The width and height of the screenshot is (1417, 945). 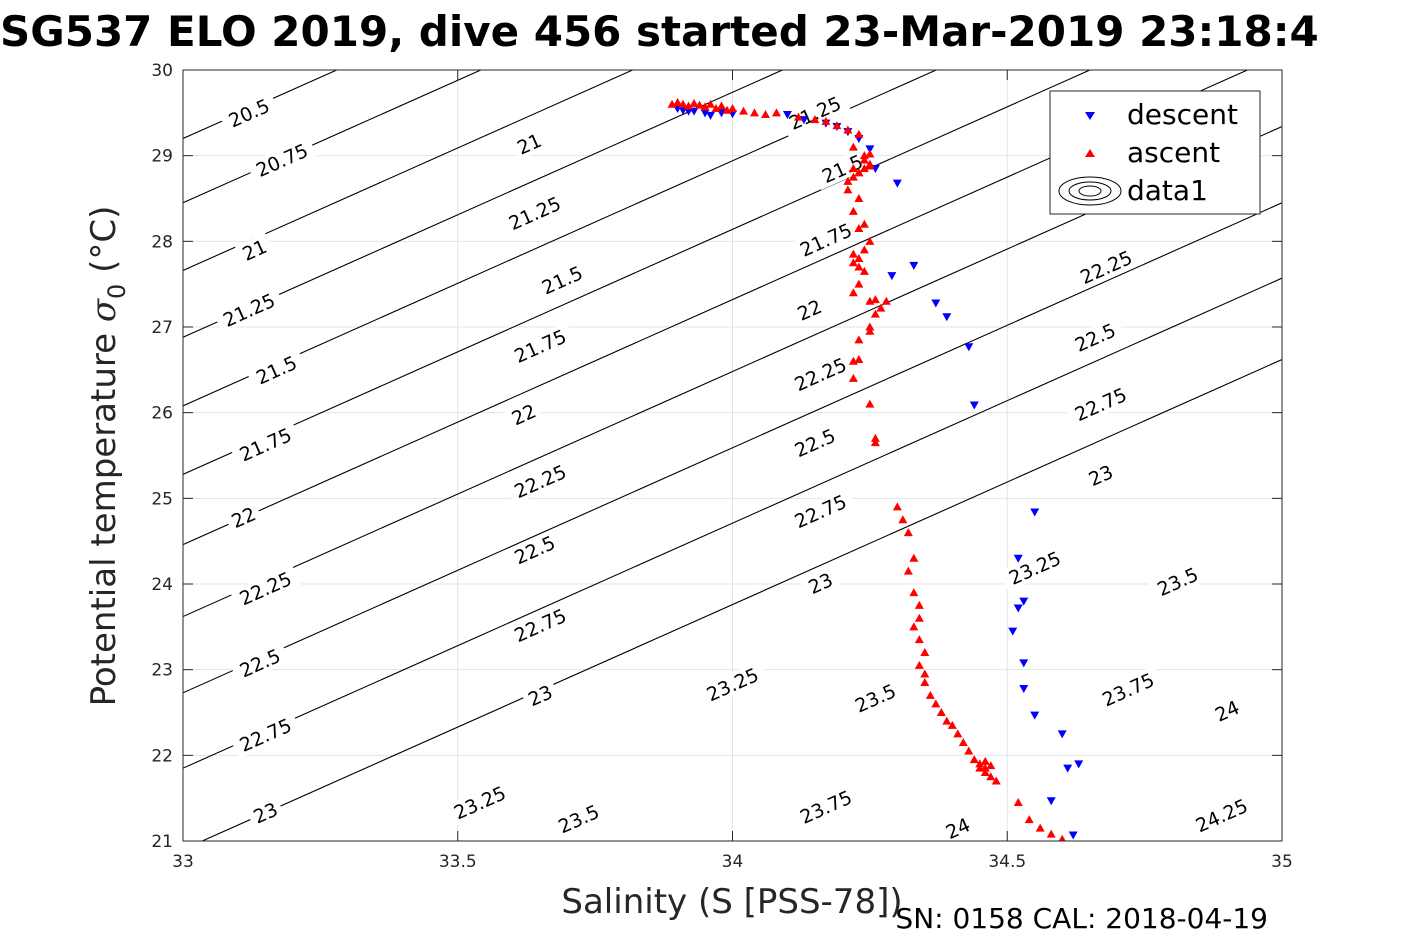 I want to click on y-tick-label: 24, so click(x=162, y=585).